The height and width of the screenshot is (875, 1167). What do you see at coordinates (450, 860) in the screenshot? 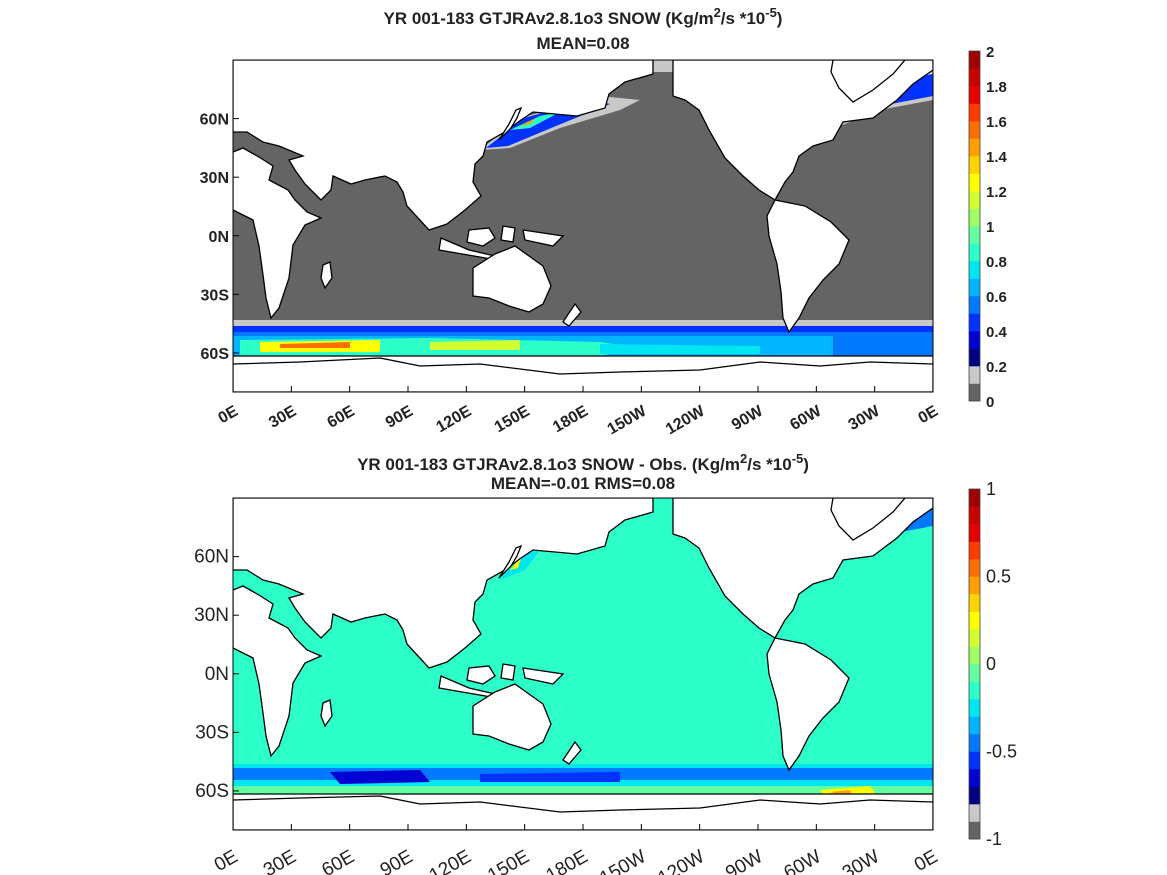
I see `bottom-lon-tick-label: 120E` at bounding box center [450, 860].